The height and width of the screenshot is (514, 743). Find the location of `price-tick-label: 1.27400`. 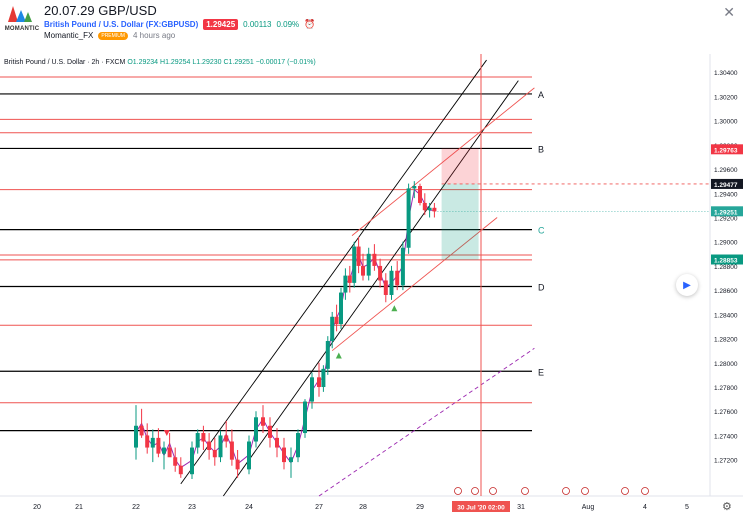

price-tick-label: 1.27400 is located at coordinates (726, 436).